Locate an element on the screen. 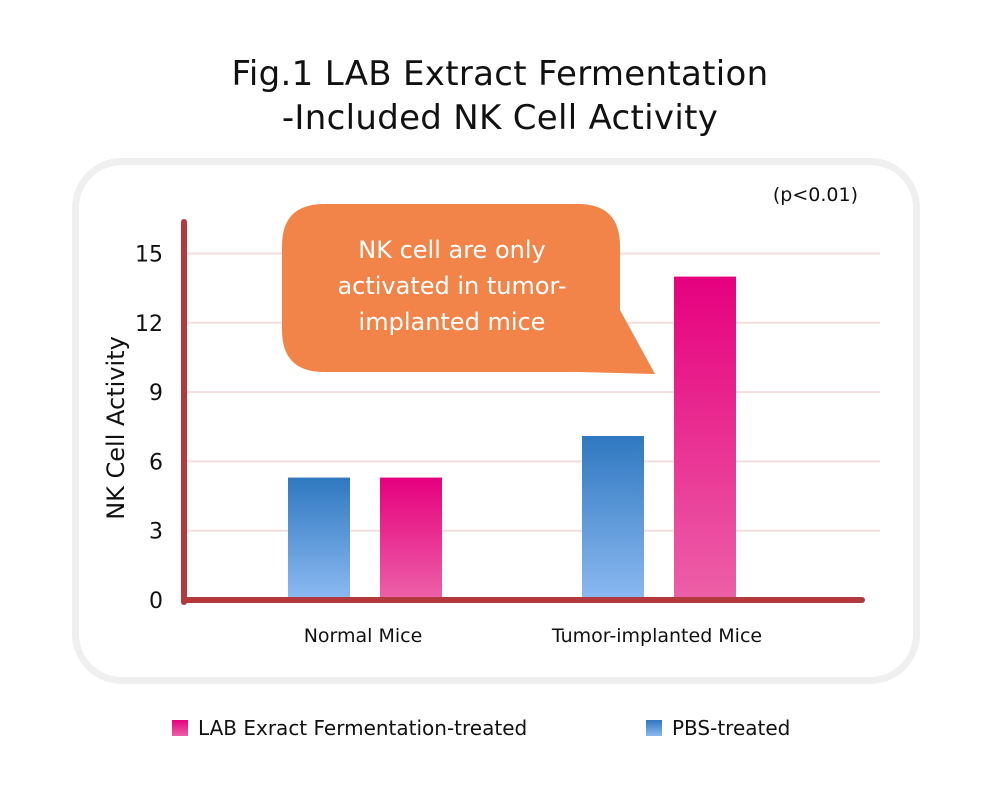 The height and width of the screenshot is (790, 1000). y-tick-label: 3 is located at coordinates (156, 532).